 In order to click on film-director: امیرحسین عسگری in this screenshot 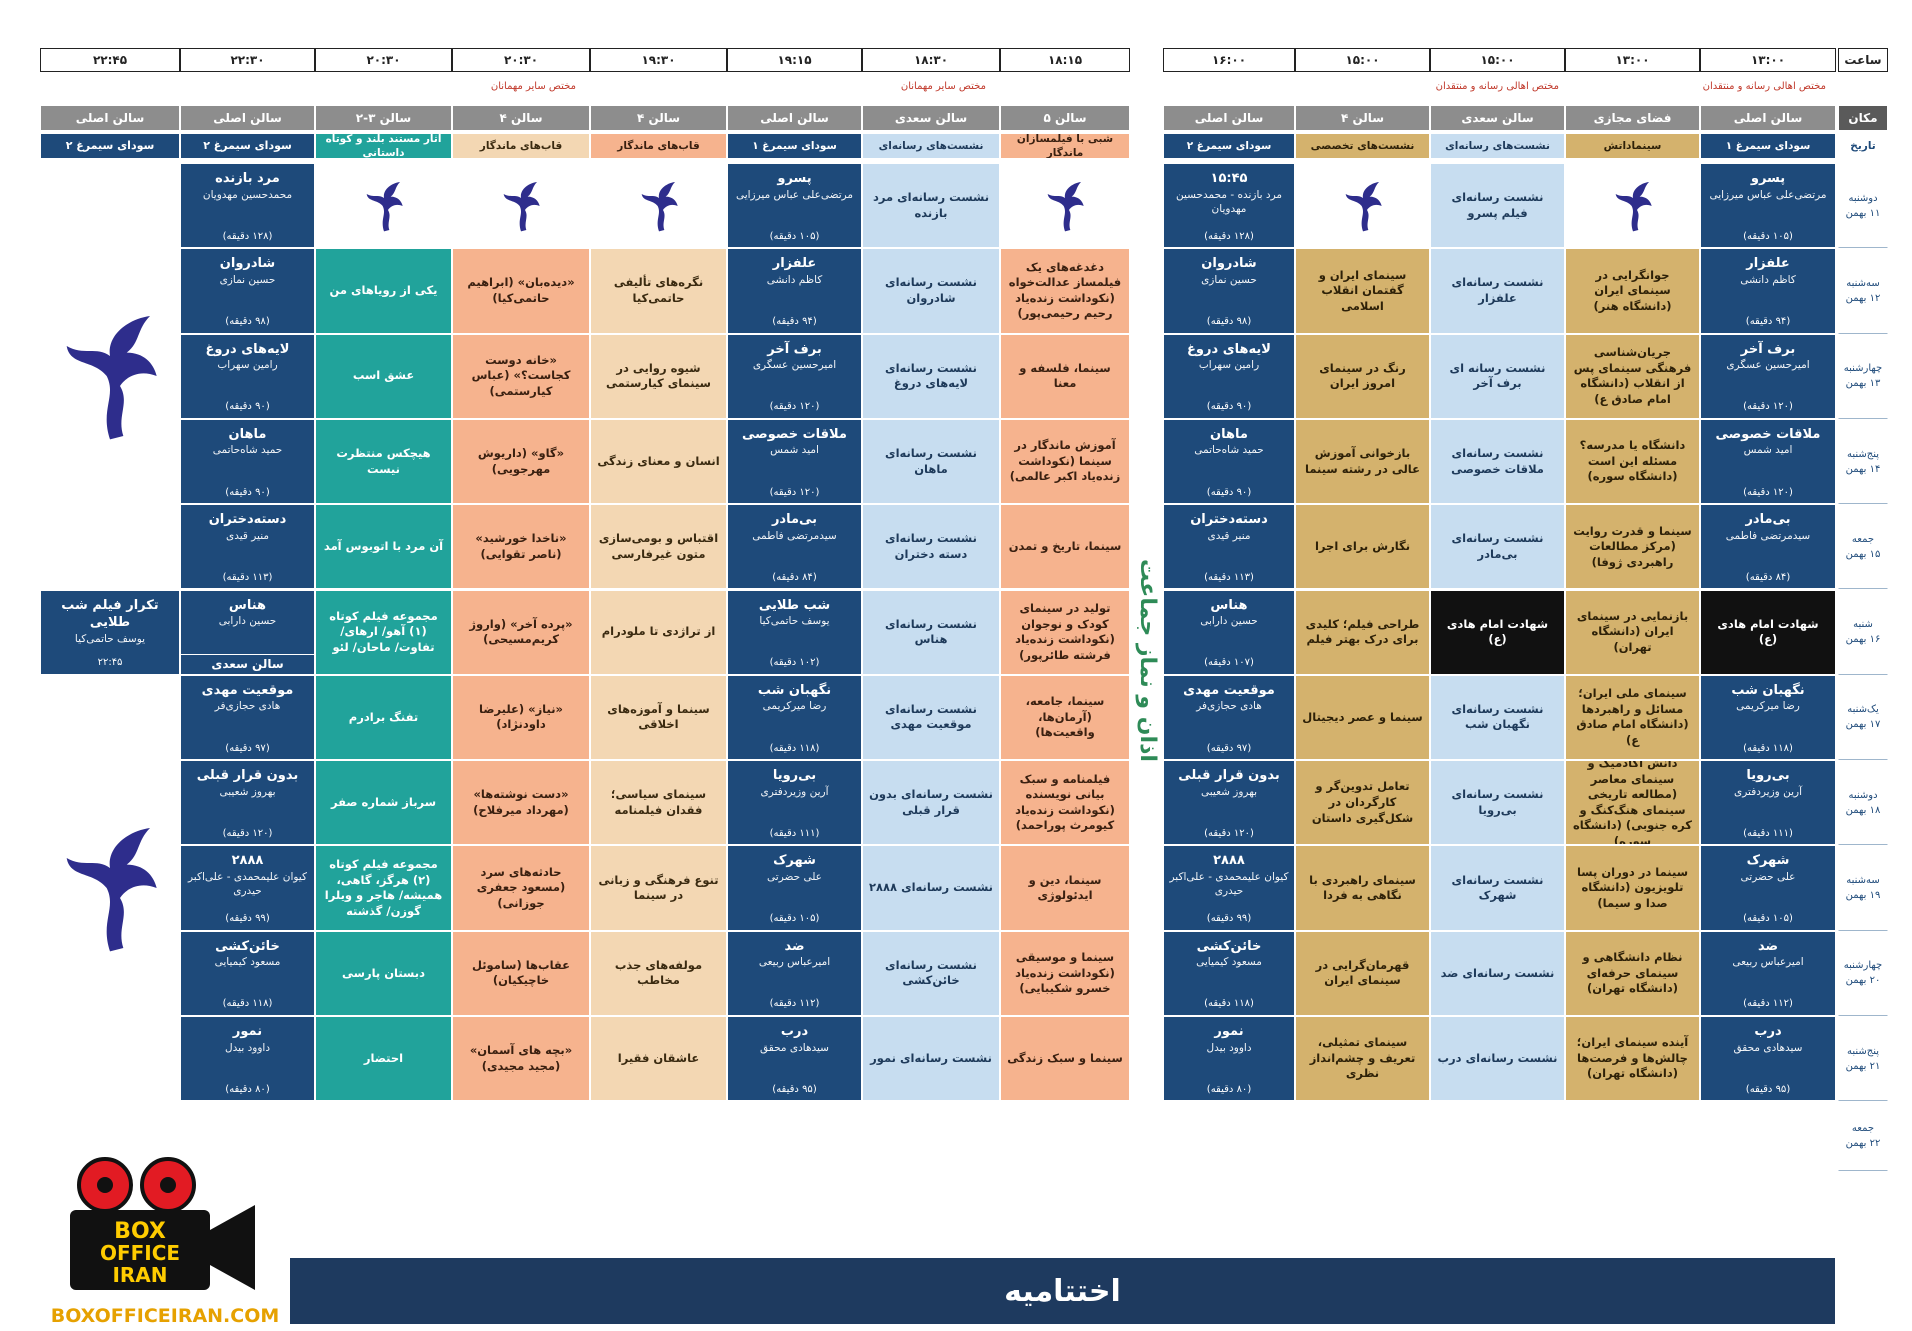, I will do `click(1768, 365)`.